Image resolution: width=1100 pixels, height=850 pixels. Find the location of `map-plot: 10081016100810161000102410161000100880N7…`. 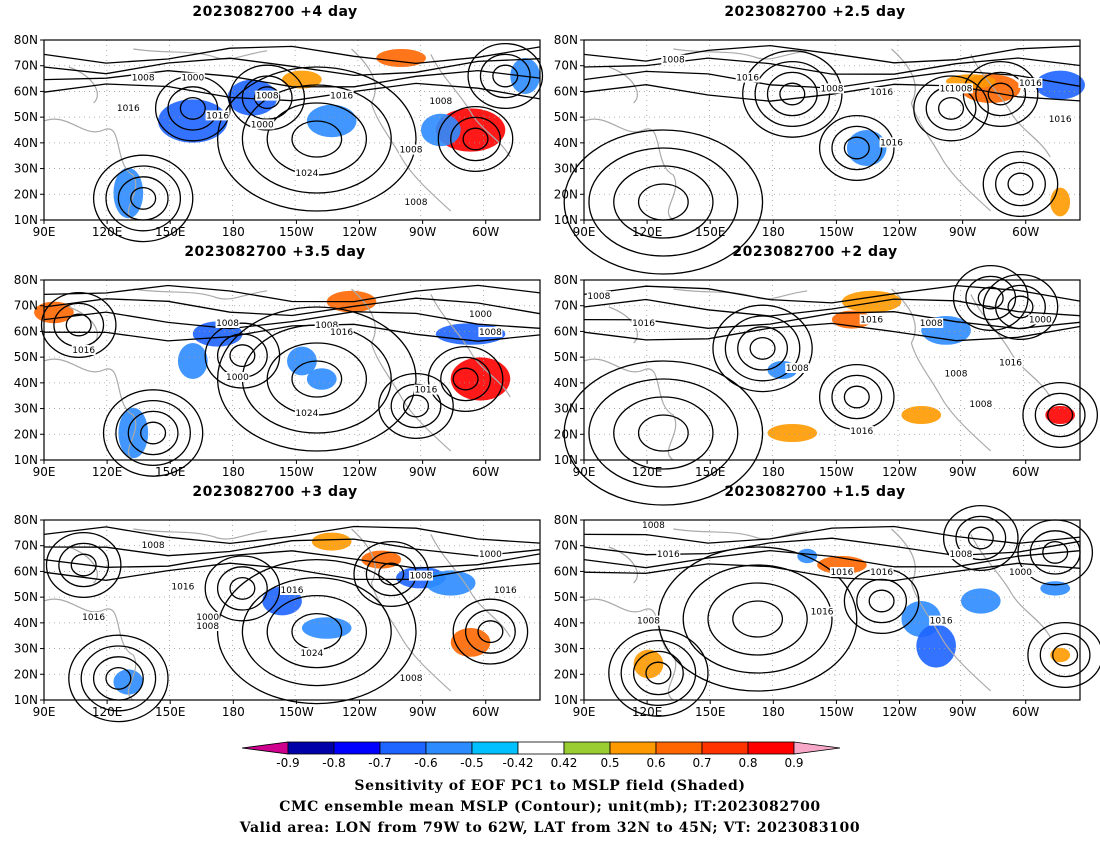

map-plot: 10081016100810161000102410161000100880N7… is located at coordinates (277, 376).